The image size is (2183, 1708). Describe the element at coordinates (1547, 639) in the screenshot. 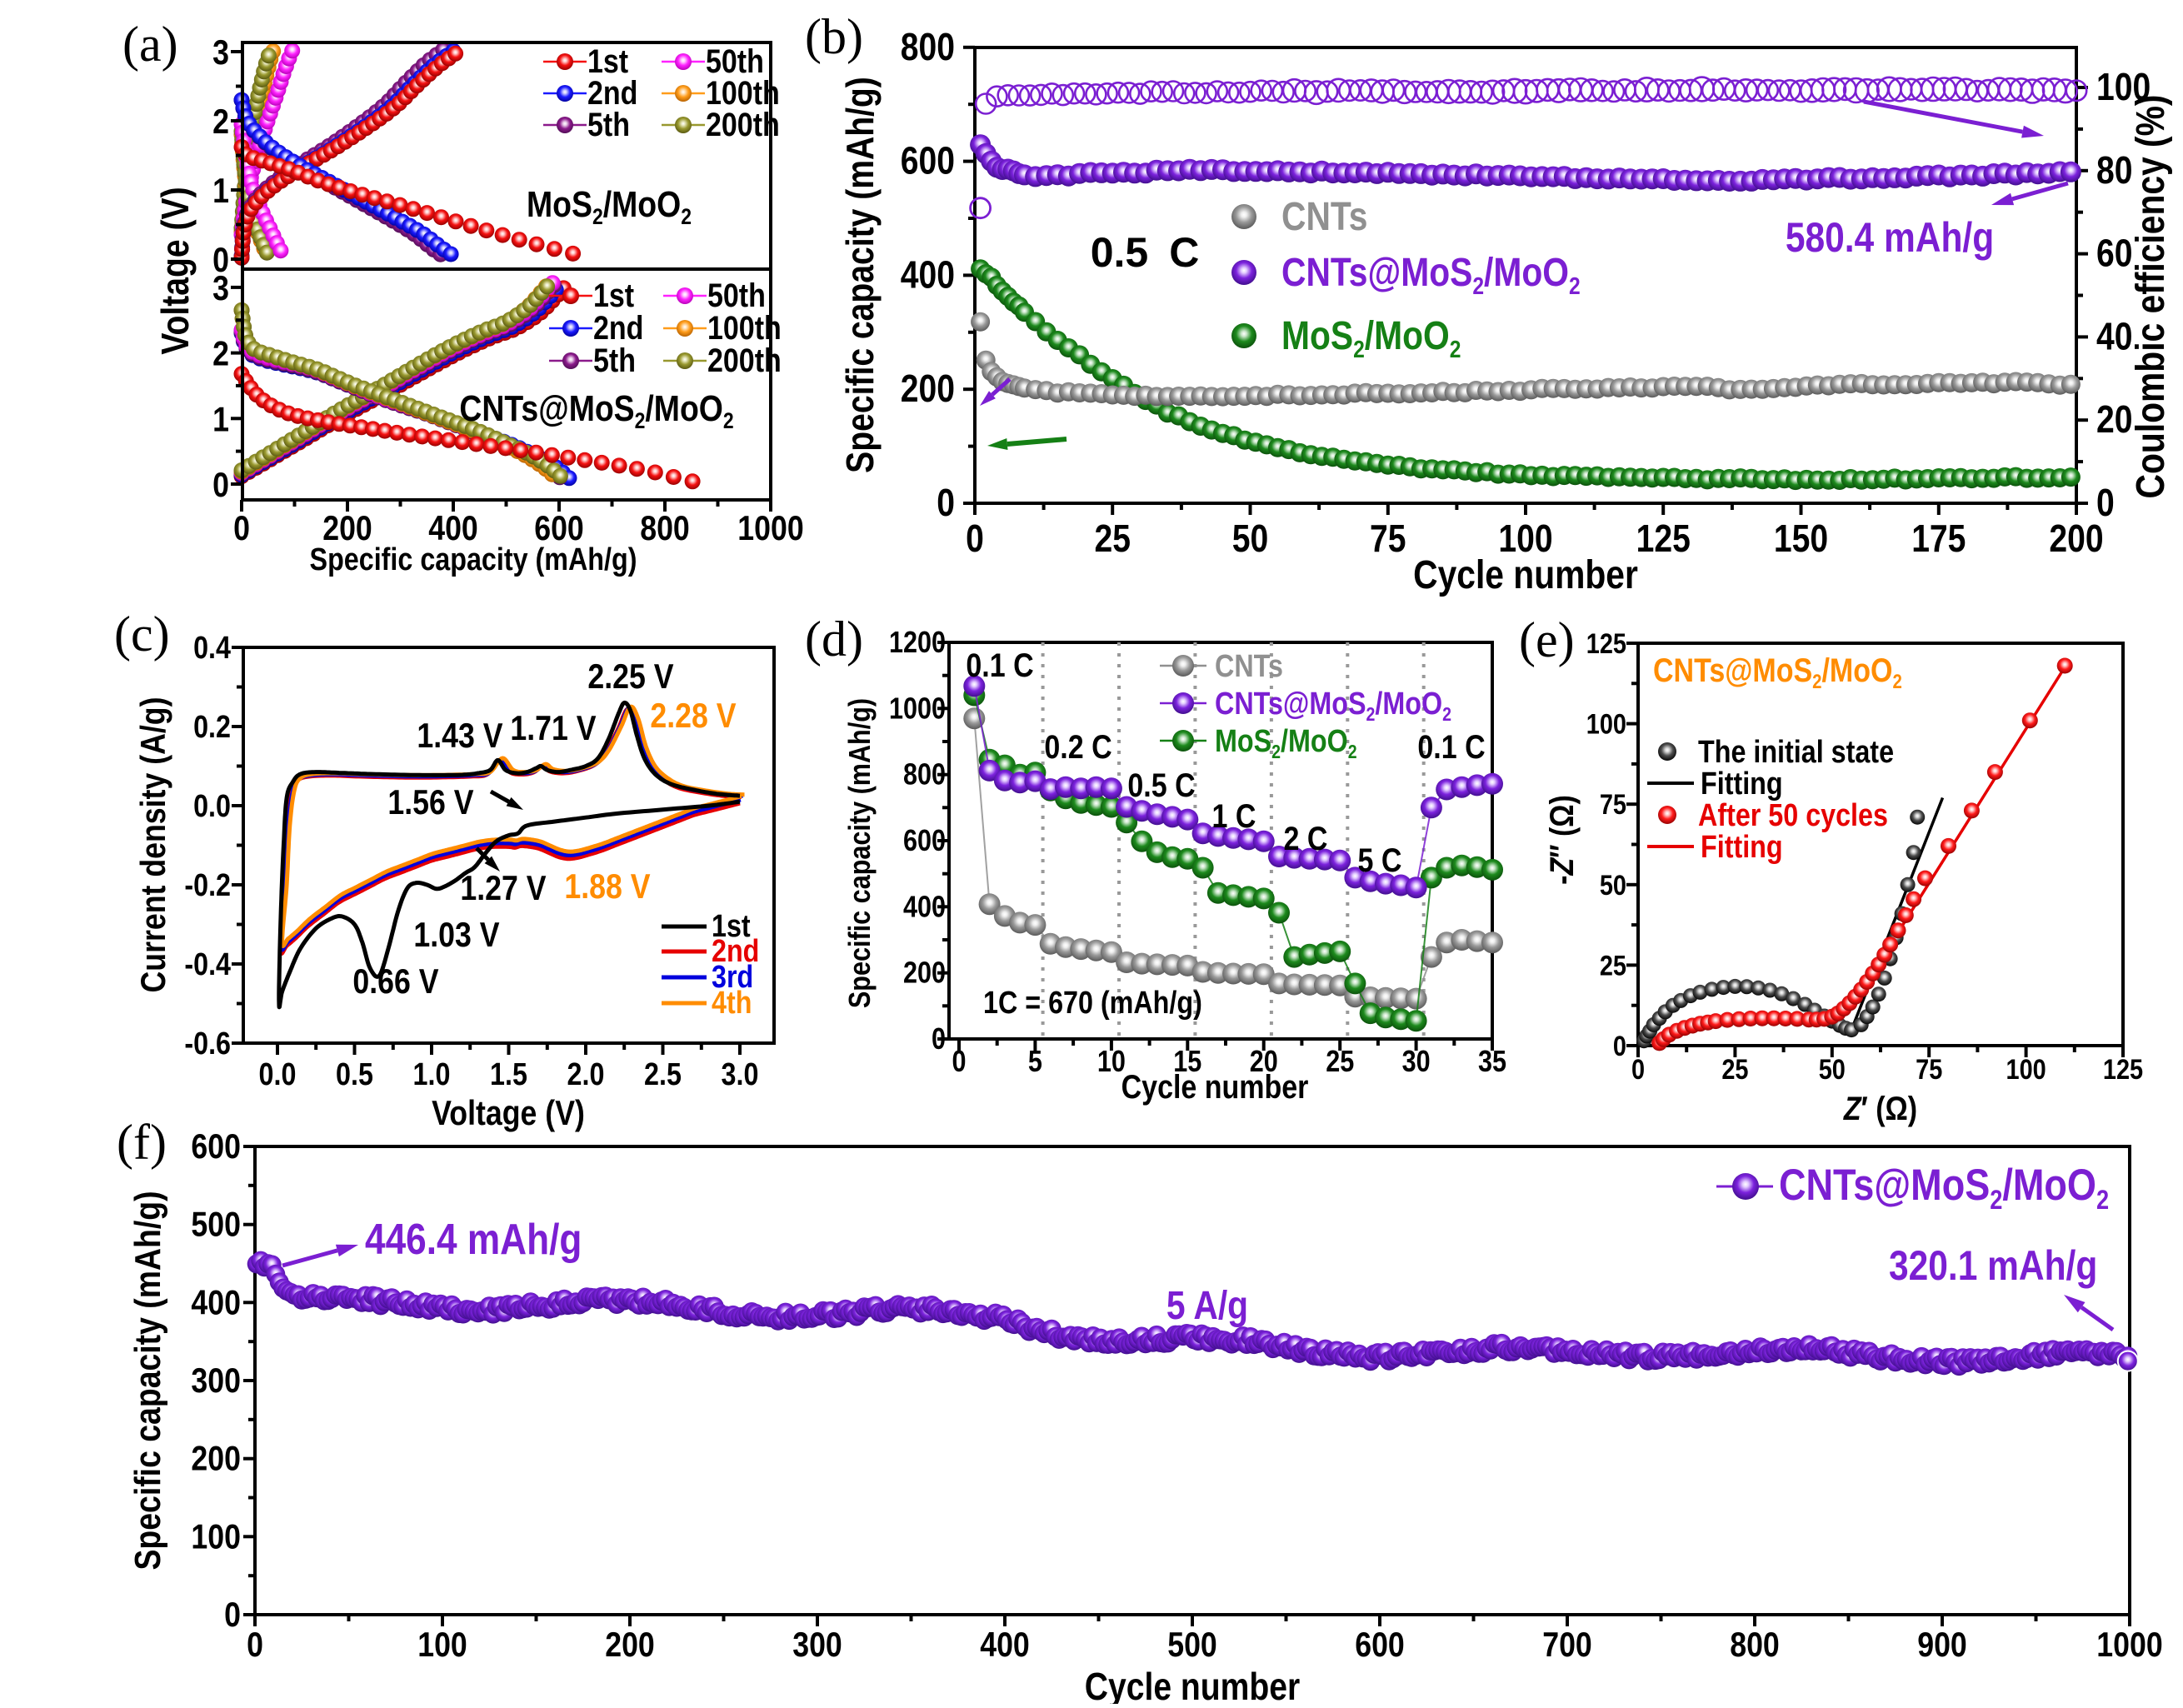

I see `svg-text: (e)` at that location.